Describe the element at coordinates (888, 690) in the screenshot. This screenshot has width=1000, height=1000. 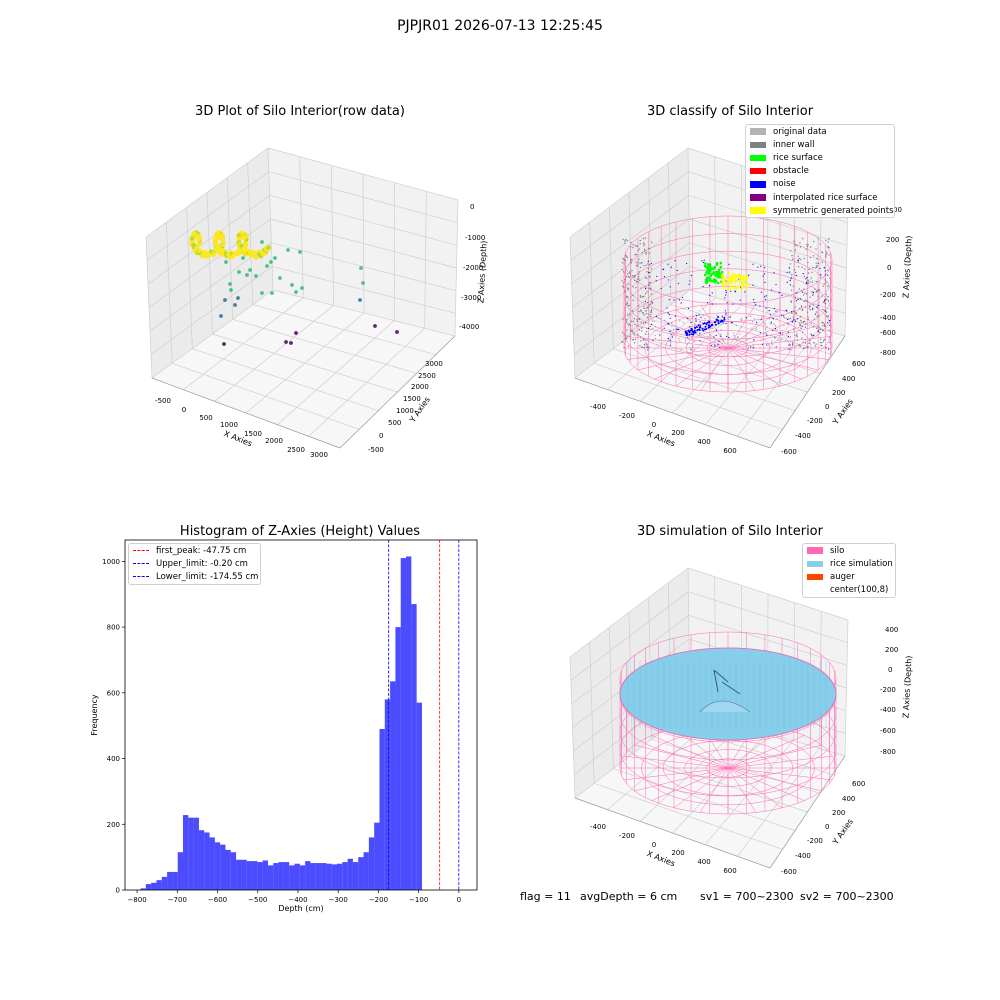
I see `simulation-z-tick: -200` at that location.